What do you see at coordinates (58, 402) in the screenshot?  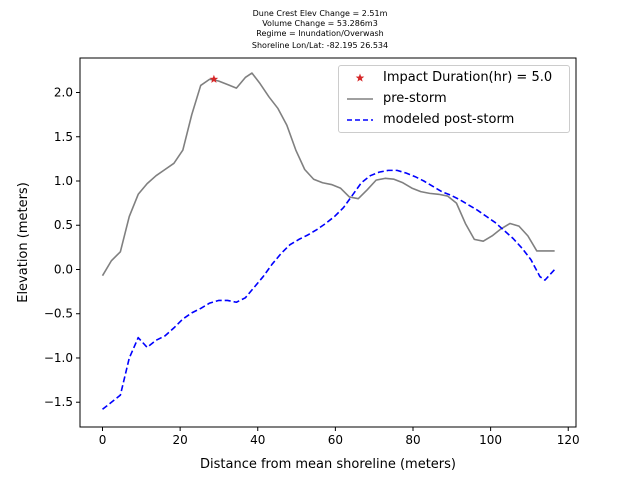 I see `y-tick-label: −1.5` at bounding box center [58, 402].